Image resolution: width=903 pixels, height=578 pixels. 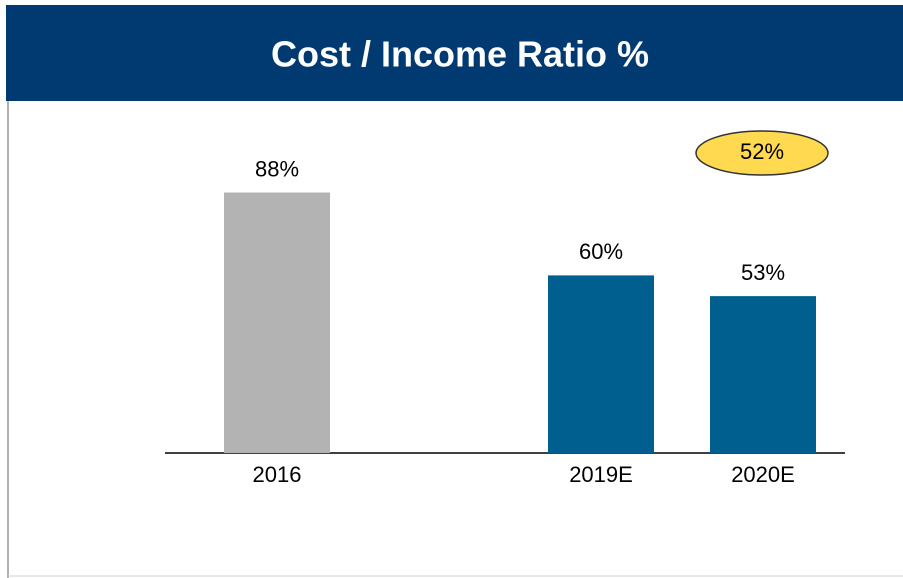 What do you see at coordinates (601, 474) in the screenshot?
I see `x-tick-label: 2019E` at bounding box center [601, 474].